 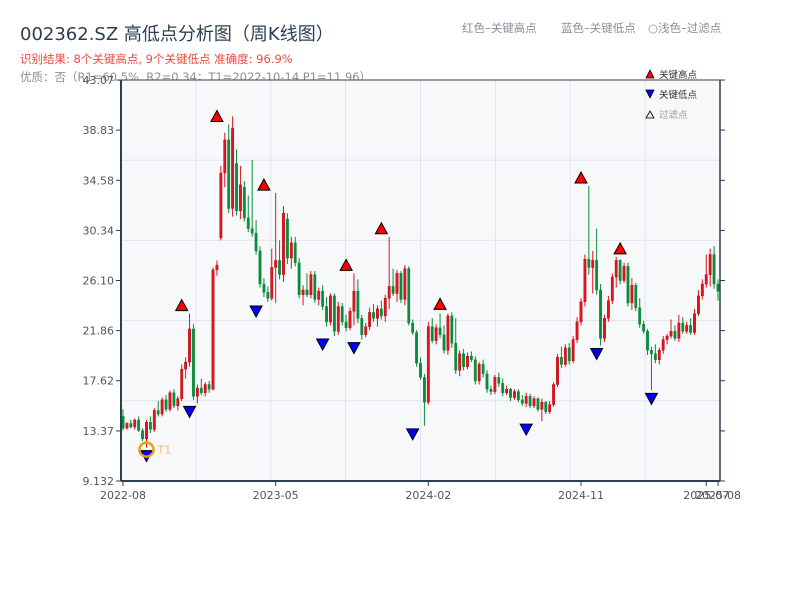 I want to click on legend-label: 关键低点, so click(x=678, y=95).